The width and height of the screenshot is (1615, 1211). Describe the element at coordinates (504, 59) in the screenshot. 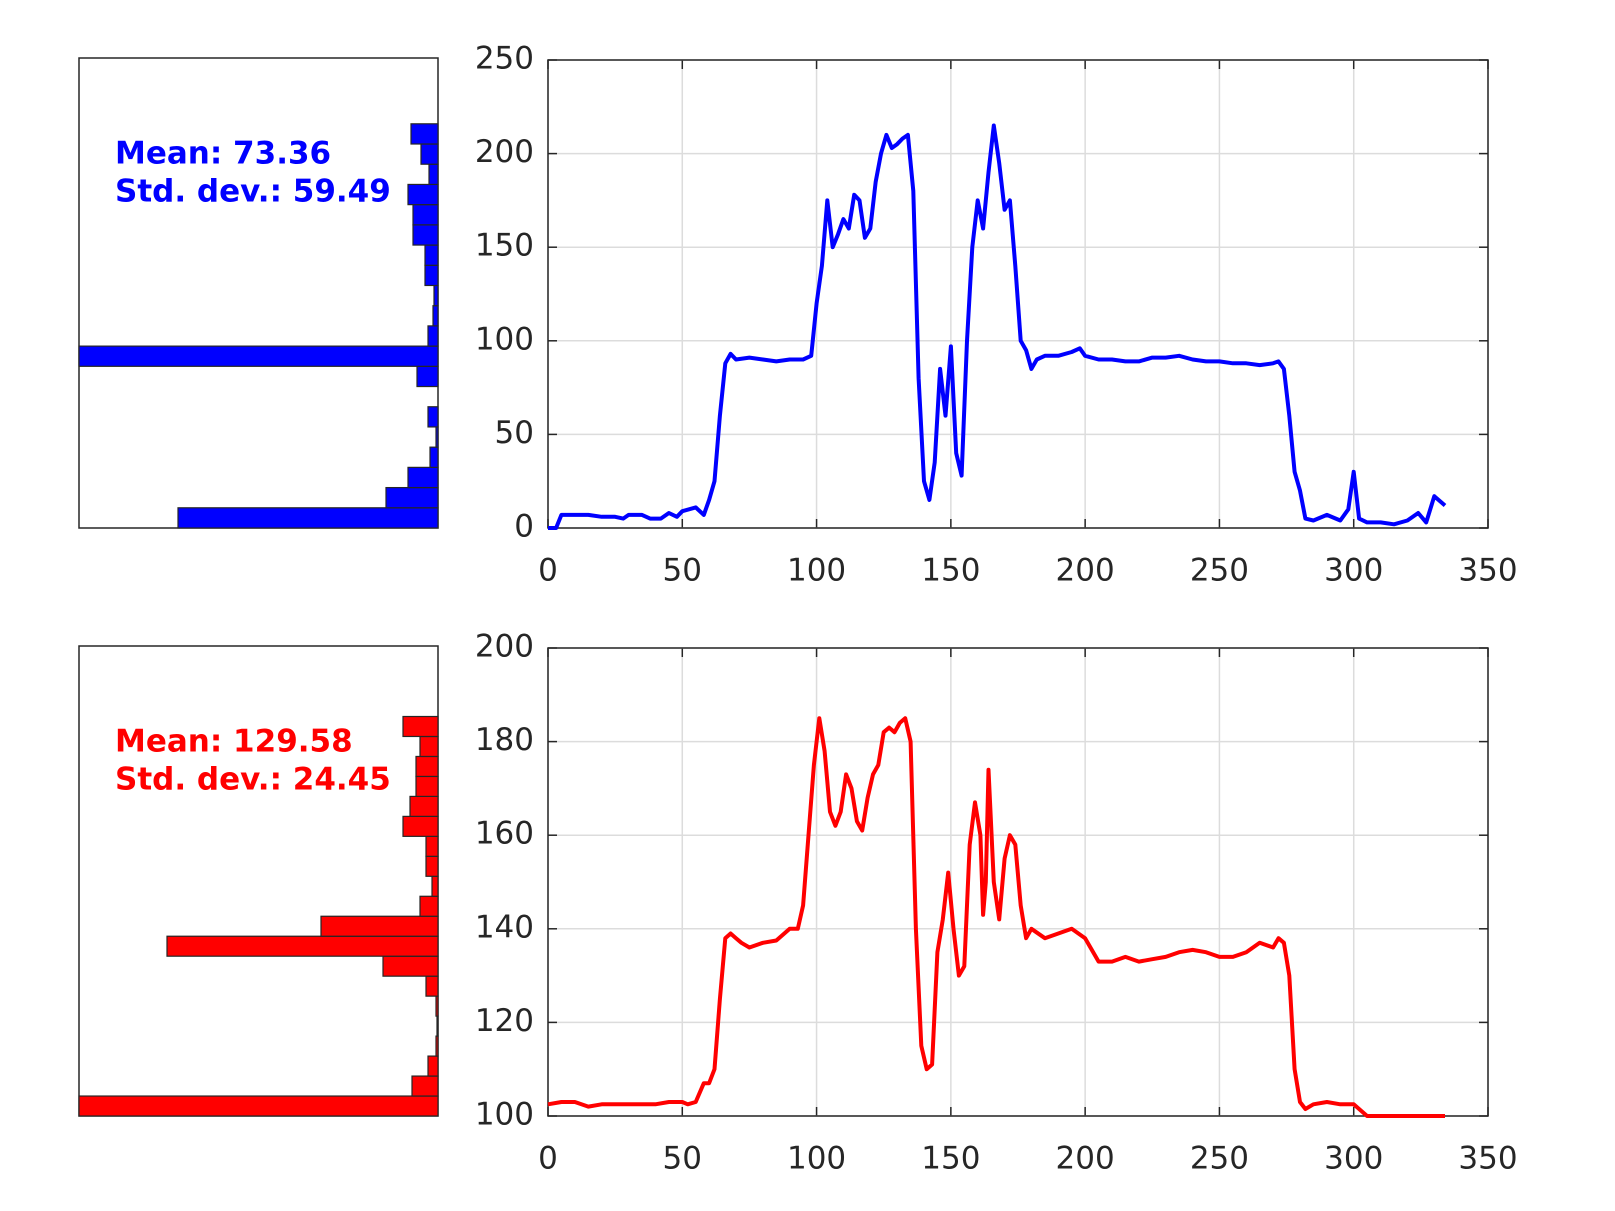

I see `y-tick-label: 250` at that location.